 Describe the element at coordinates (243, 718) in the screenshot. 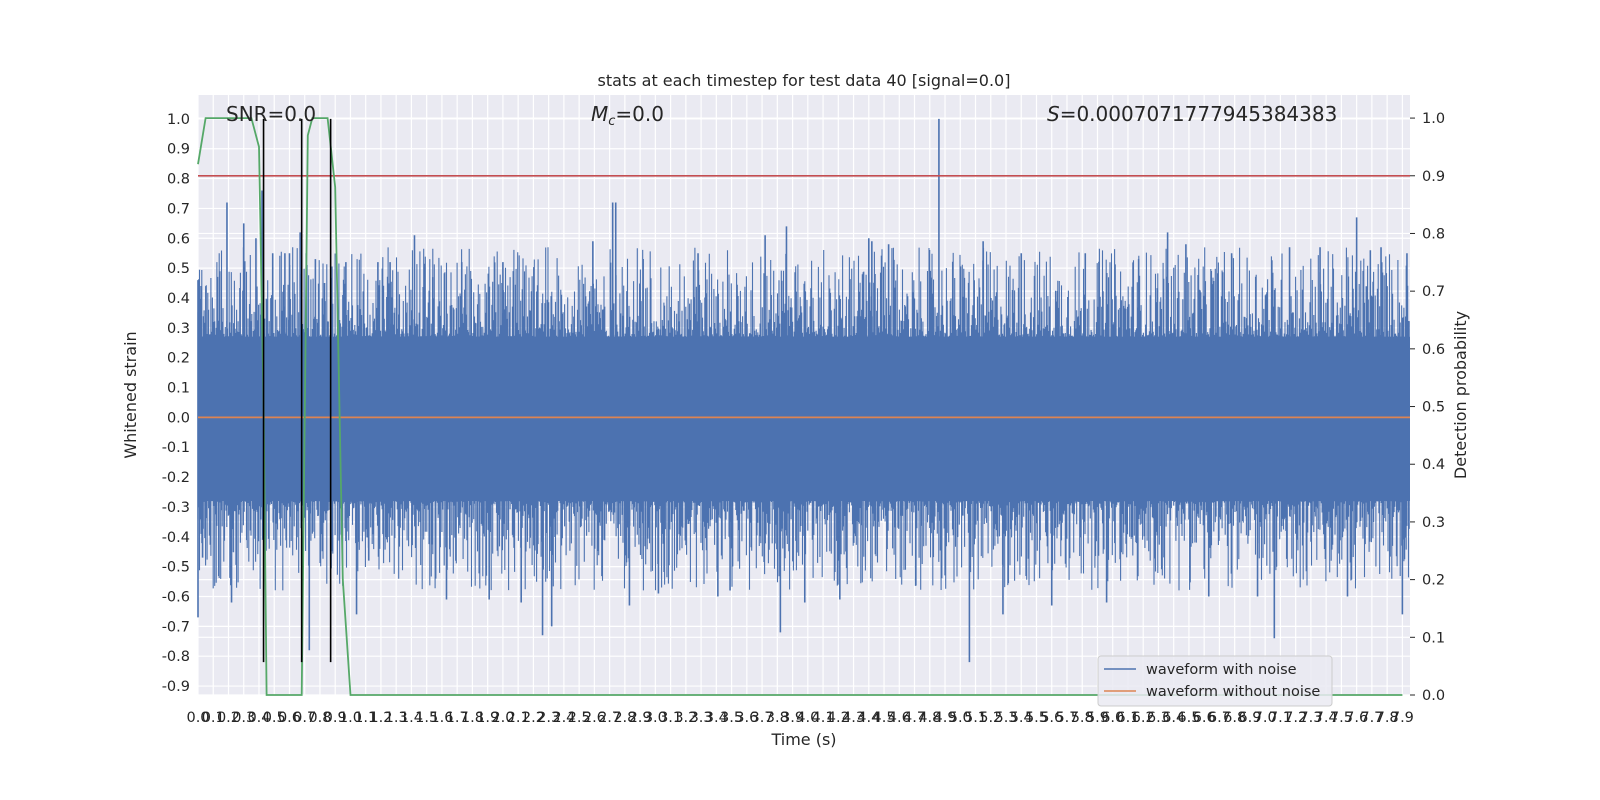

I see `x-tick-label: 0.3` at that location.